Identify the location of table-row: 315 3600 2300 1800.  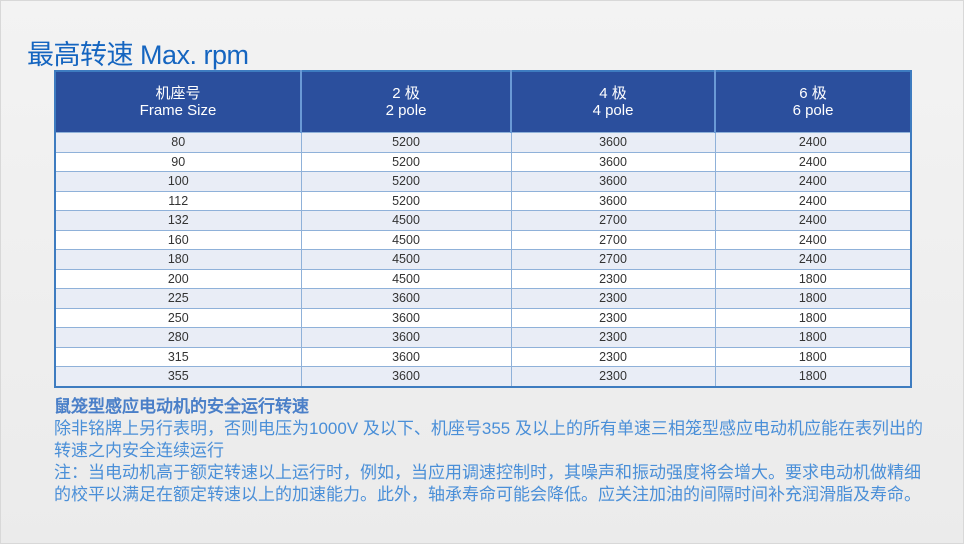
(483, 356).